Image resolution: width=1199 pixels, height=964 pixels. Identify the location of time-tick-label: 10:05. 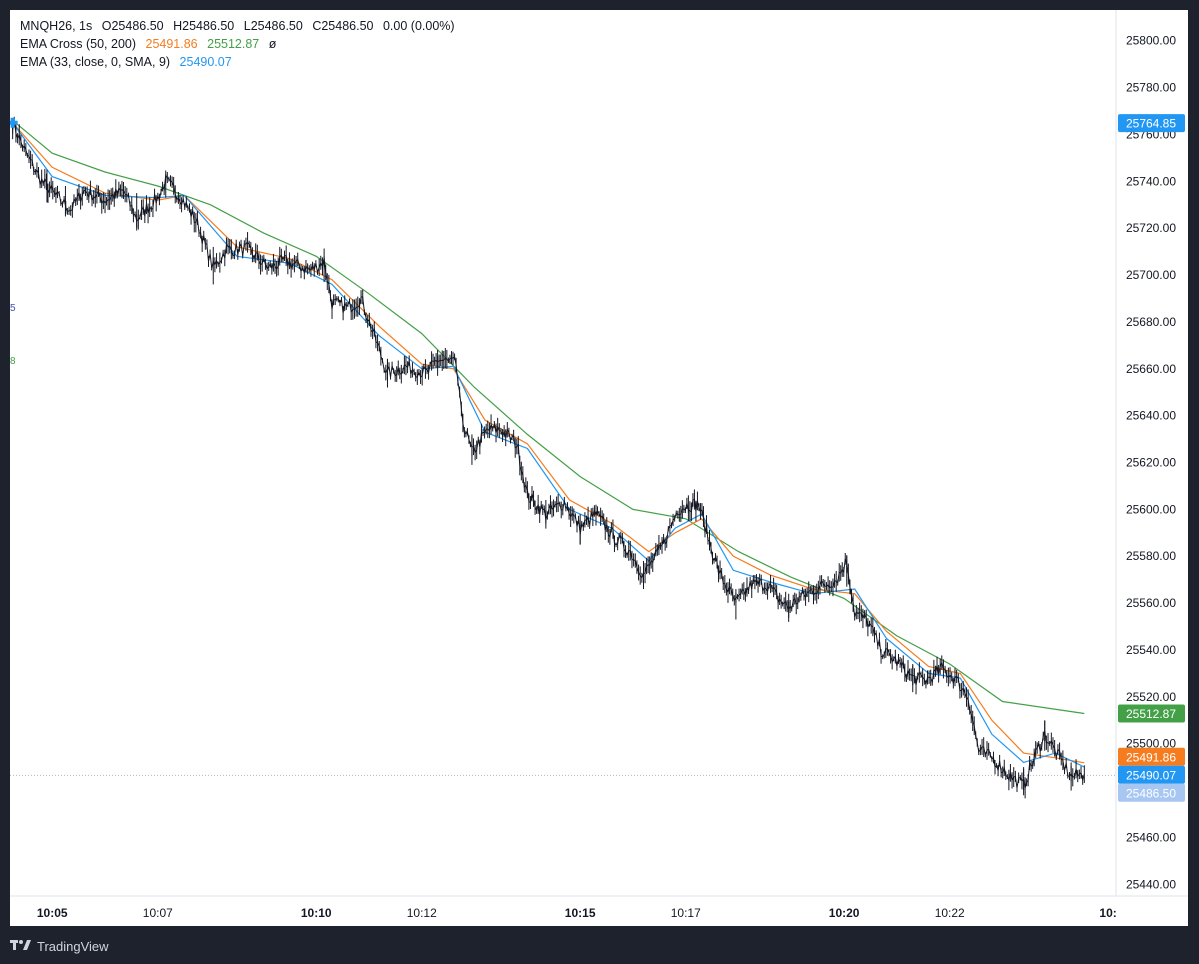
(52, 913).